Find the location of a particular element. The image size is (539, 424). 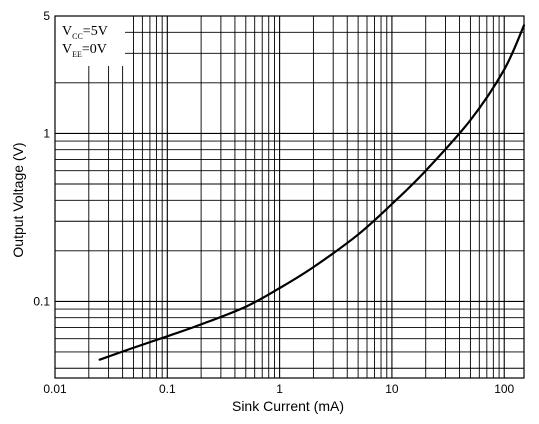

y-tick-label: 5 is located at coordinates (46, 16).